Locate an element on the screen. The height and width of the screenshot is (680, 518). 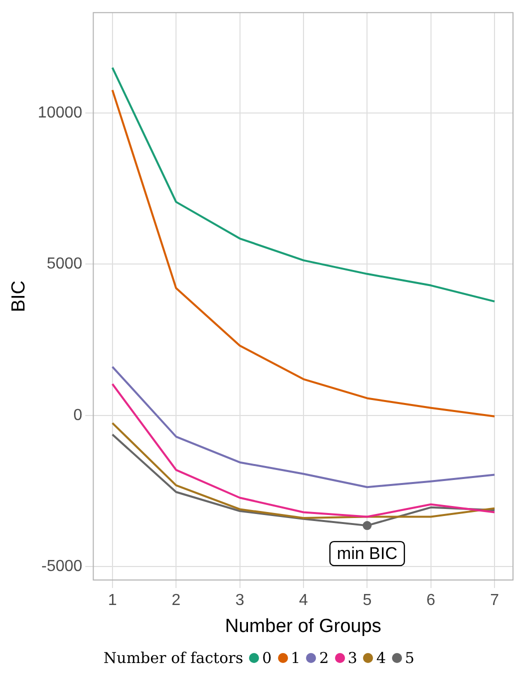
y-tick-label: 0 is located at coordinates (77, 415).